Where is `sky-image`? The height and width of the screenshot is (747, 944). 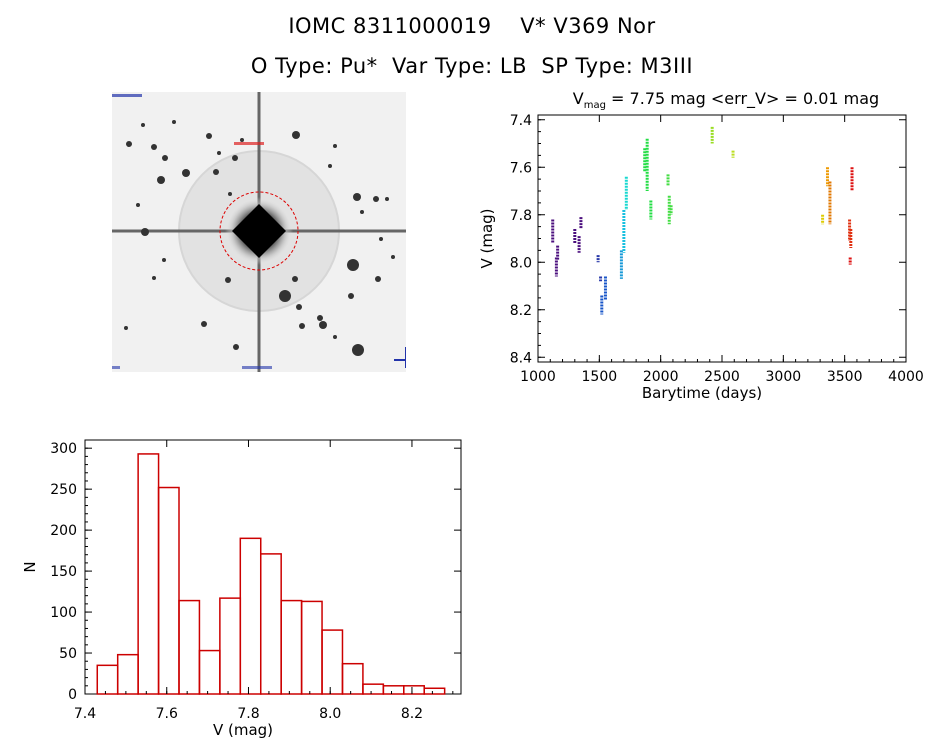 sky-image is located at coordinates (259, 232).